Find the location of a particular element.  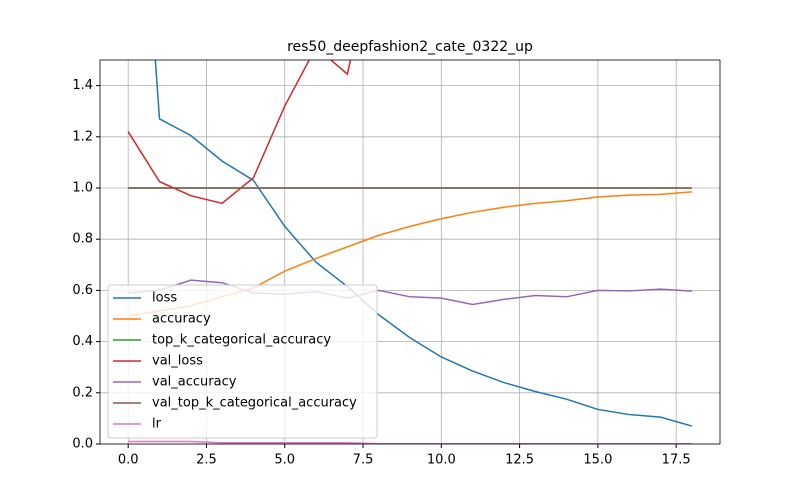

legend-box is located at coordinates (242, 361).